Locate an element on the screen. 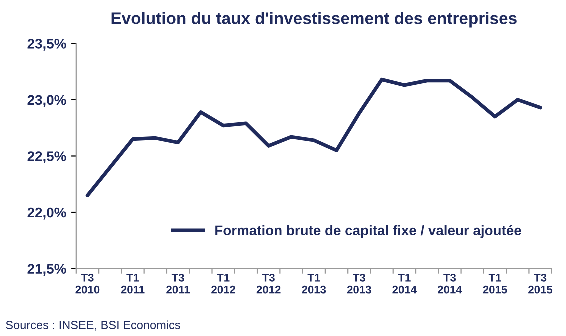 The height and width of the screenshot is (336, 566). y-tick-label: 22,0% is located at coordinates (47, 214).